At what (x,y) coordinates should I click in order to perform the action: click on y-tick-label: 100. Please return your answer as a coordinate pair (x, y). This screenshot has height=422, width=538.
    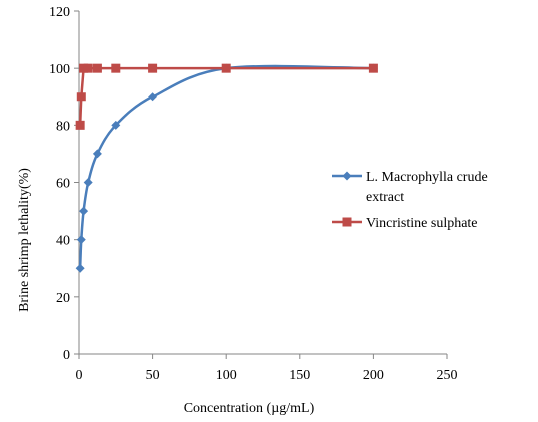
    Looking at the image, I should click on (59, 69).